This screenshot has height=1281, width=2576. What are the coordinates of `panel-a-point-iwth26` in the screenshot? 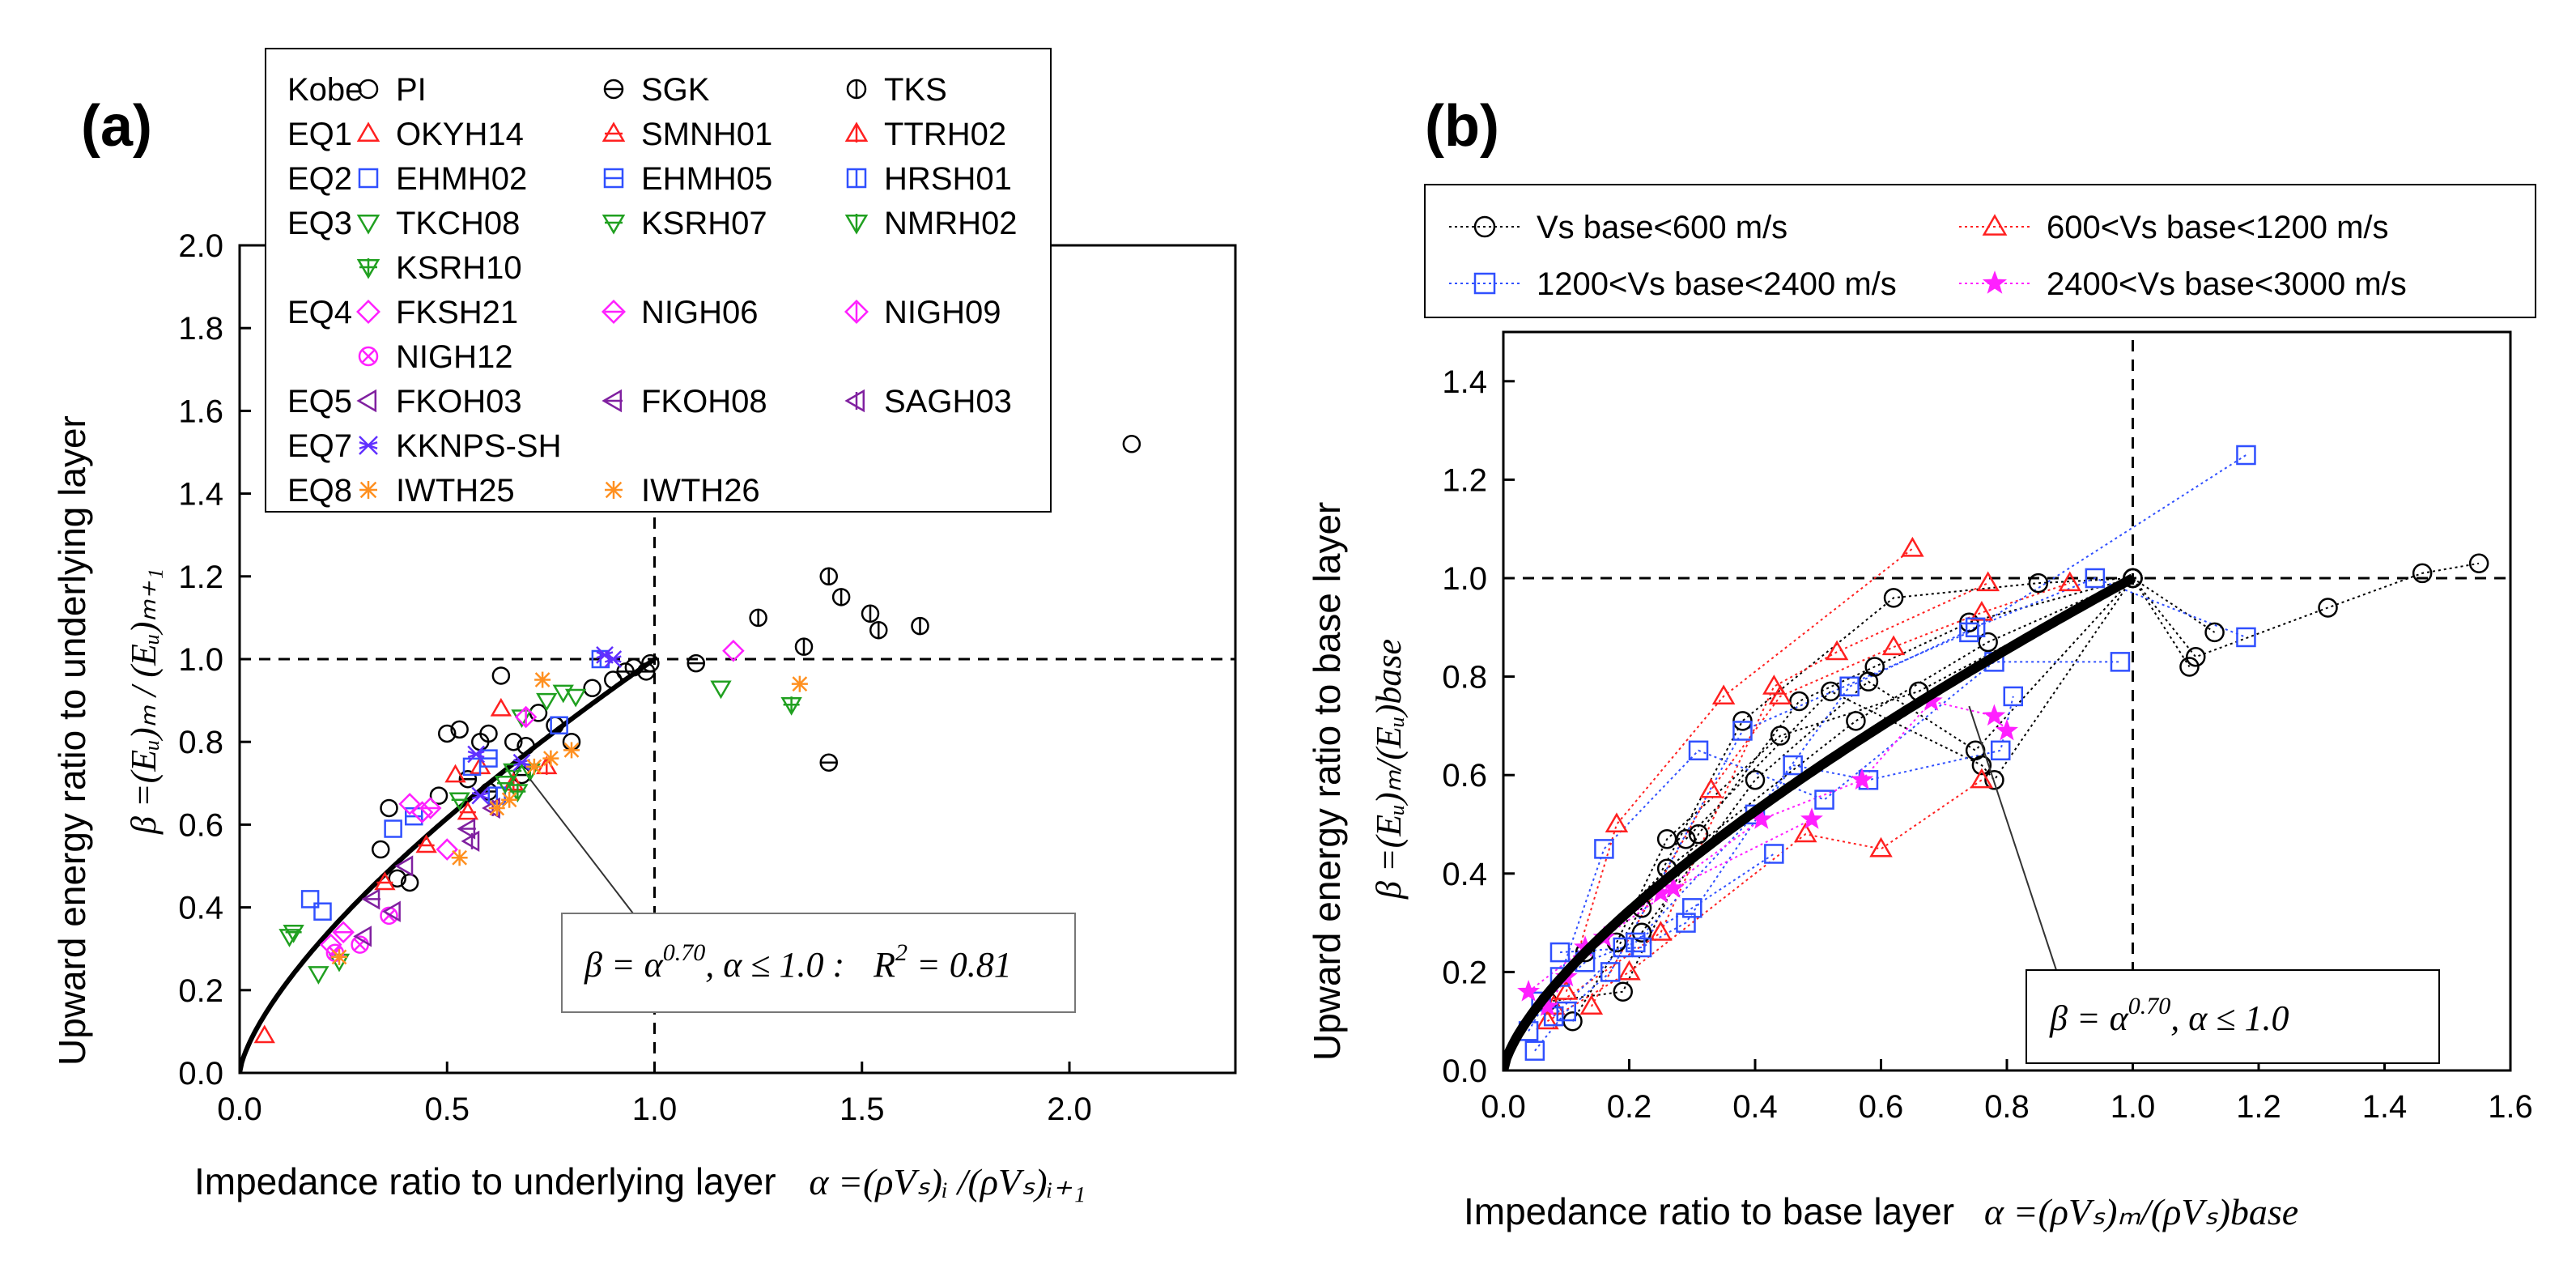 It's located at (571, 750).